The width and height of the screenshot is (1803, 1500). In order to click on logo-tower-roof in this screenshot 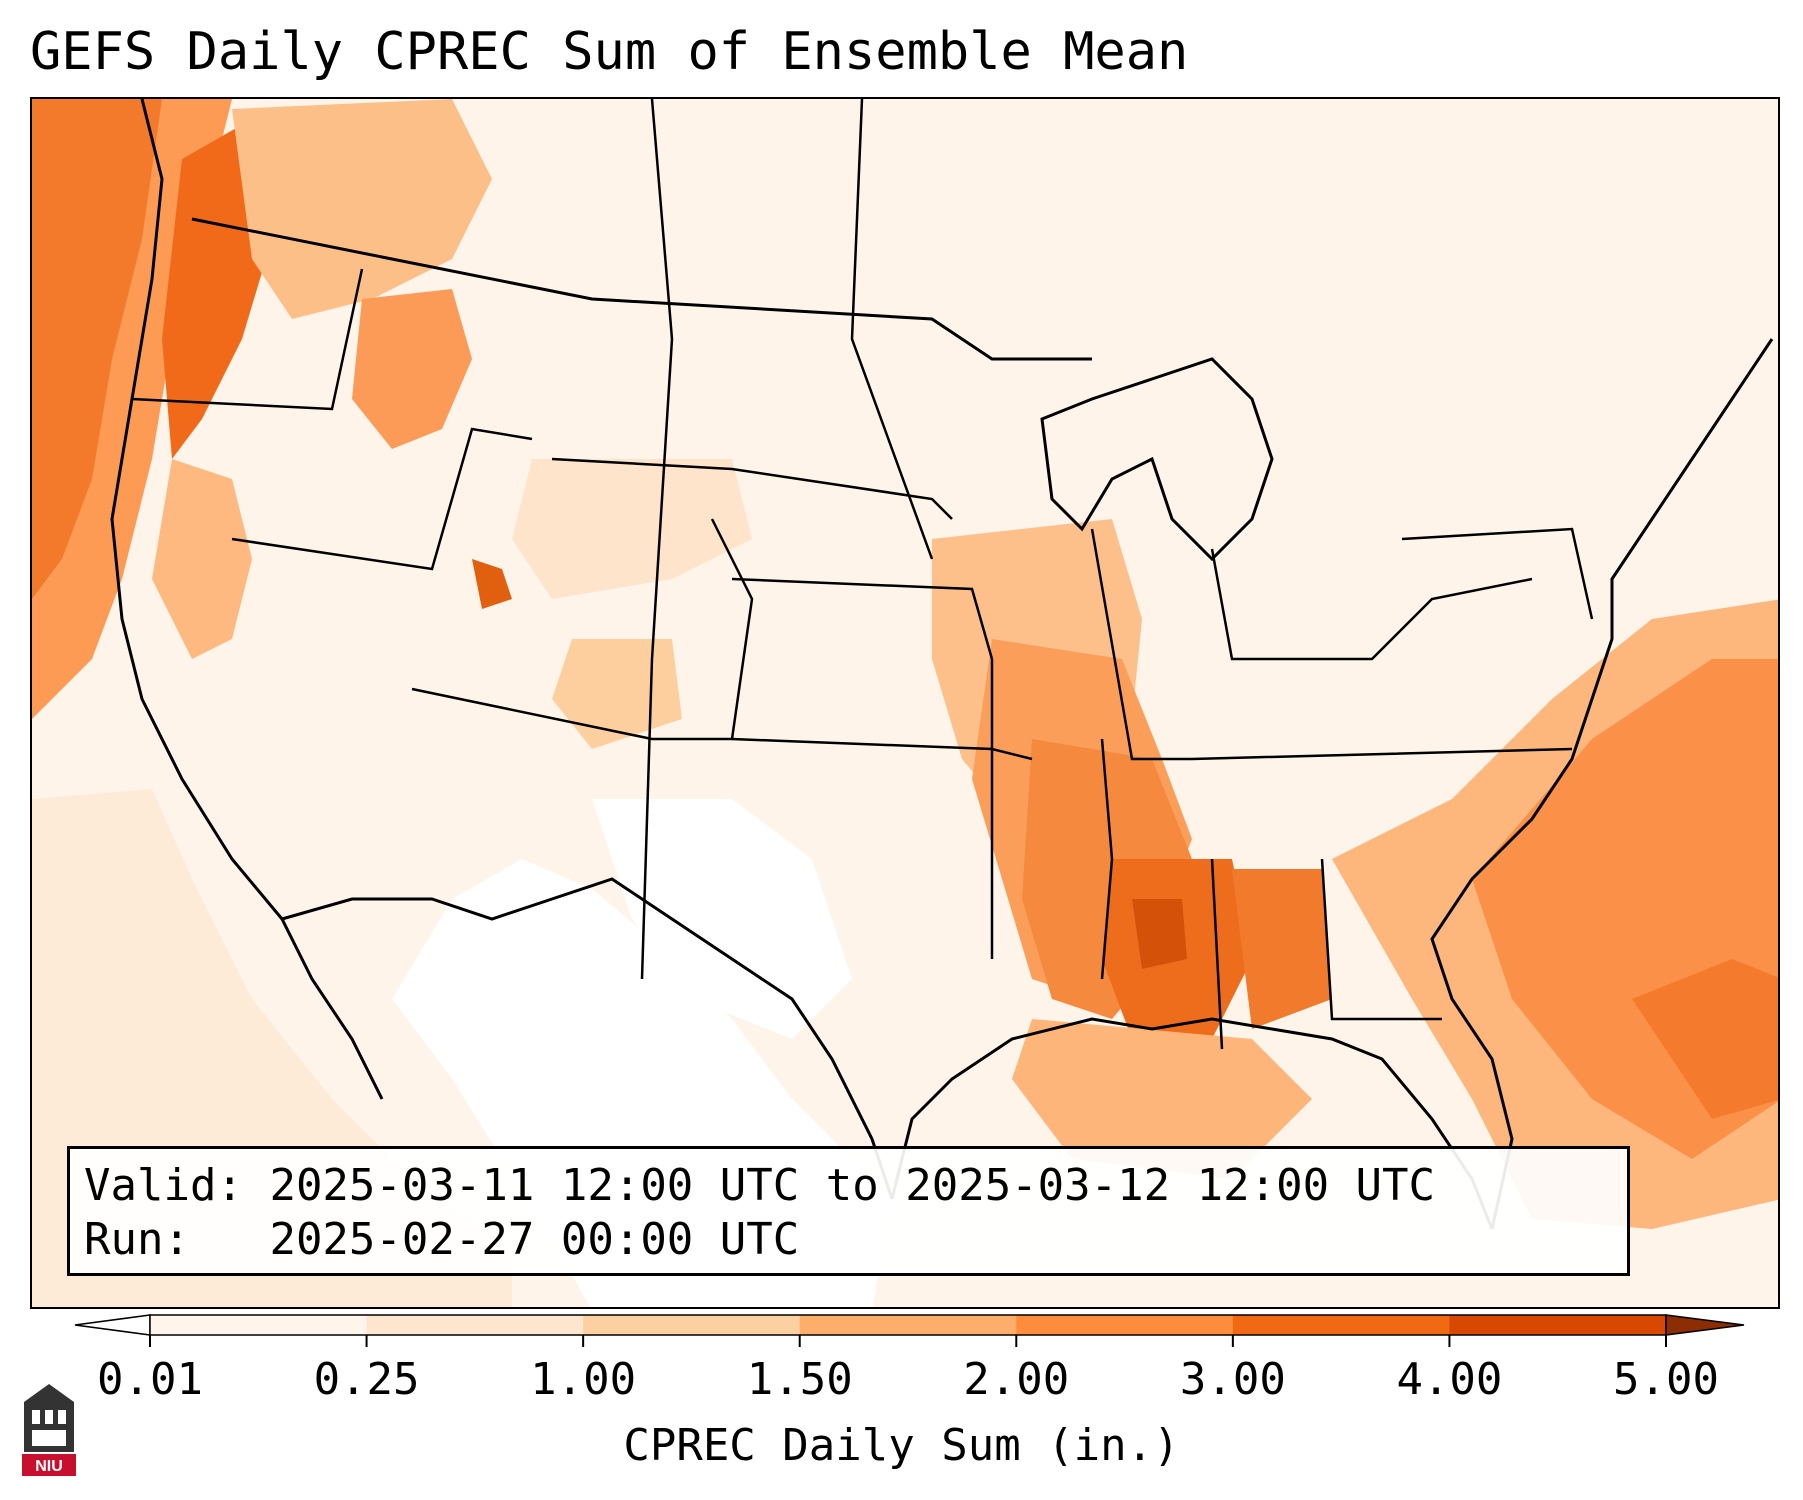, I will do `click(49, 1393)`.